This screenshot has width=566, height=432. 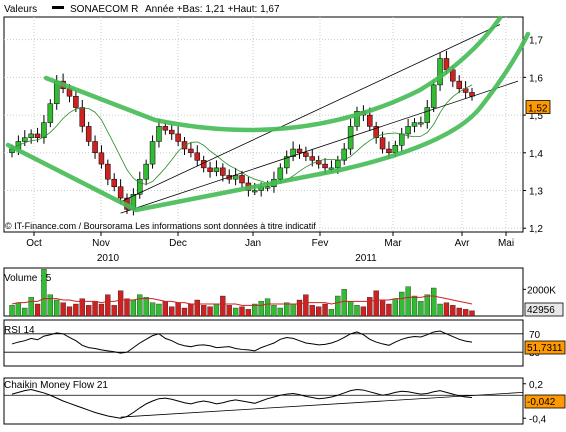 I want to click on y-tick-label: 1,7, so click(x=536, y=41).